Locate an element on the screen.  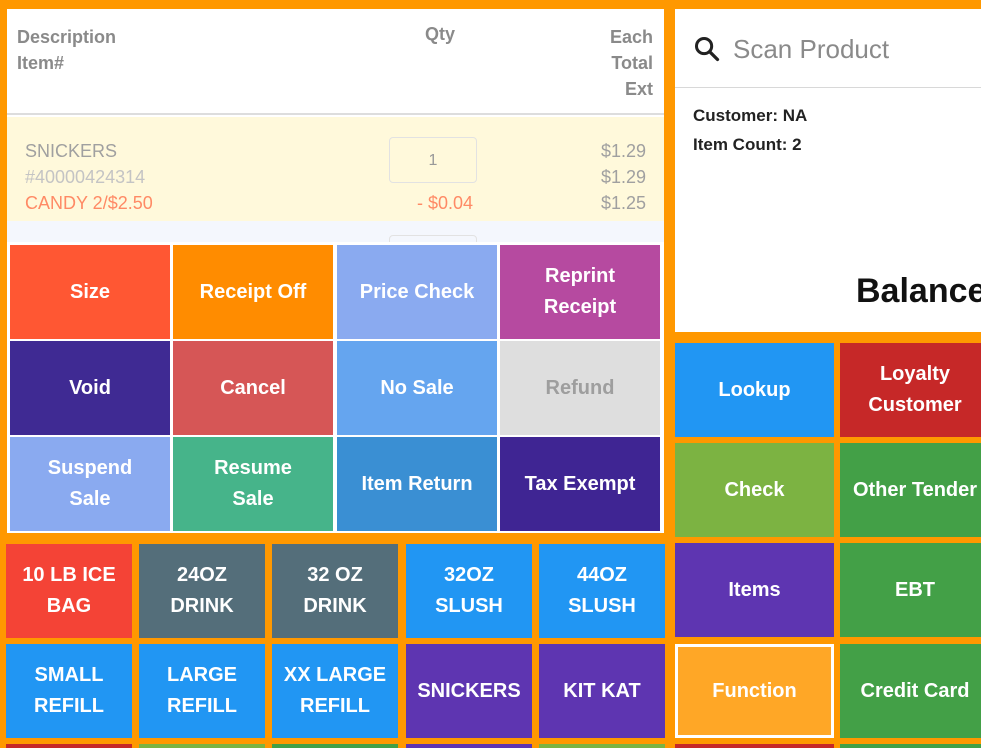
function-item-return-label: Item Return is located at coordinates (417, 483).